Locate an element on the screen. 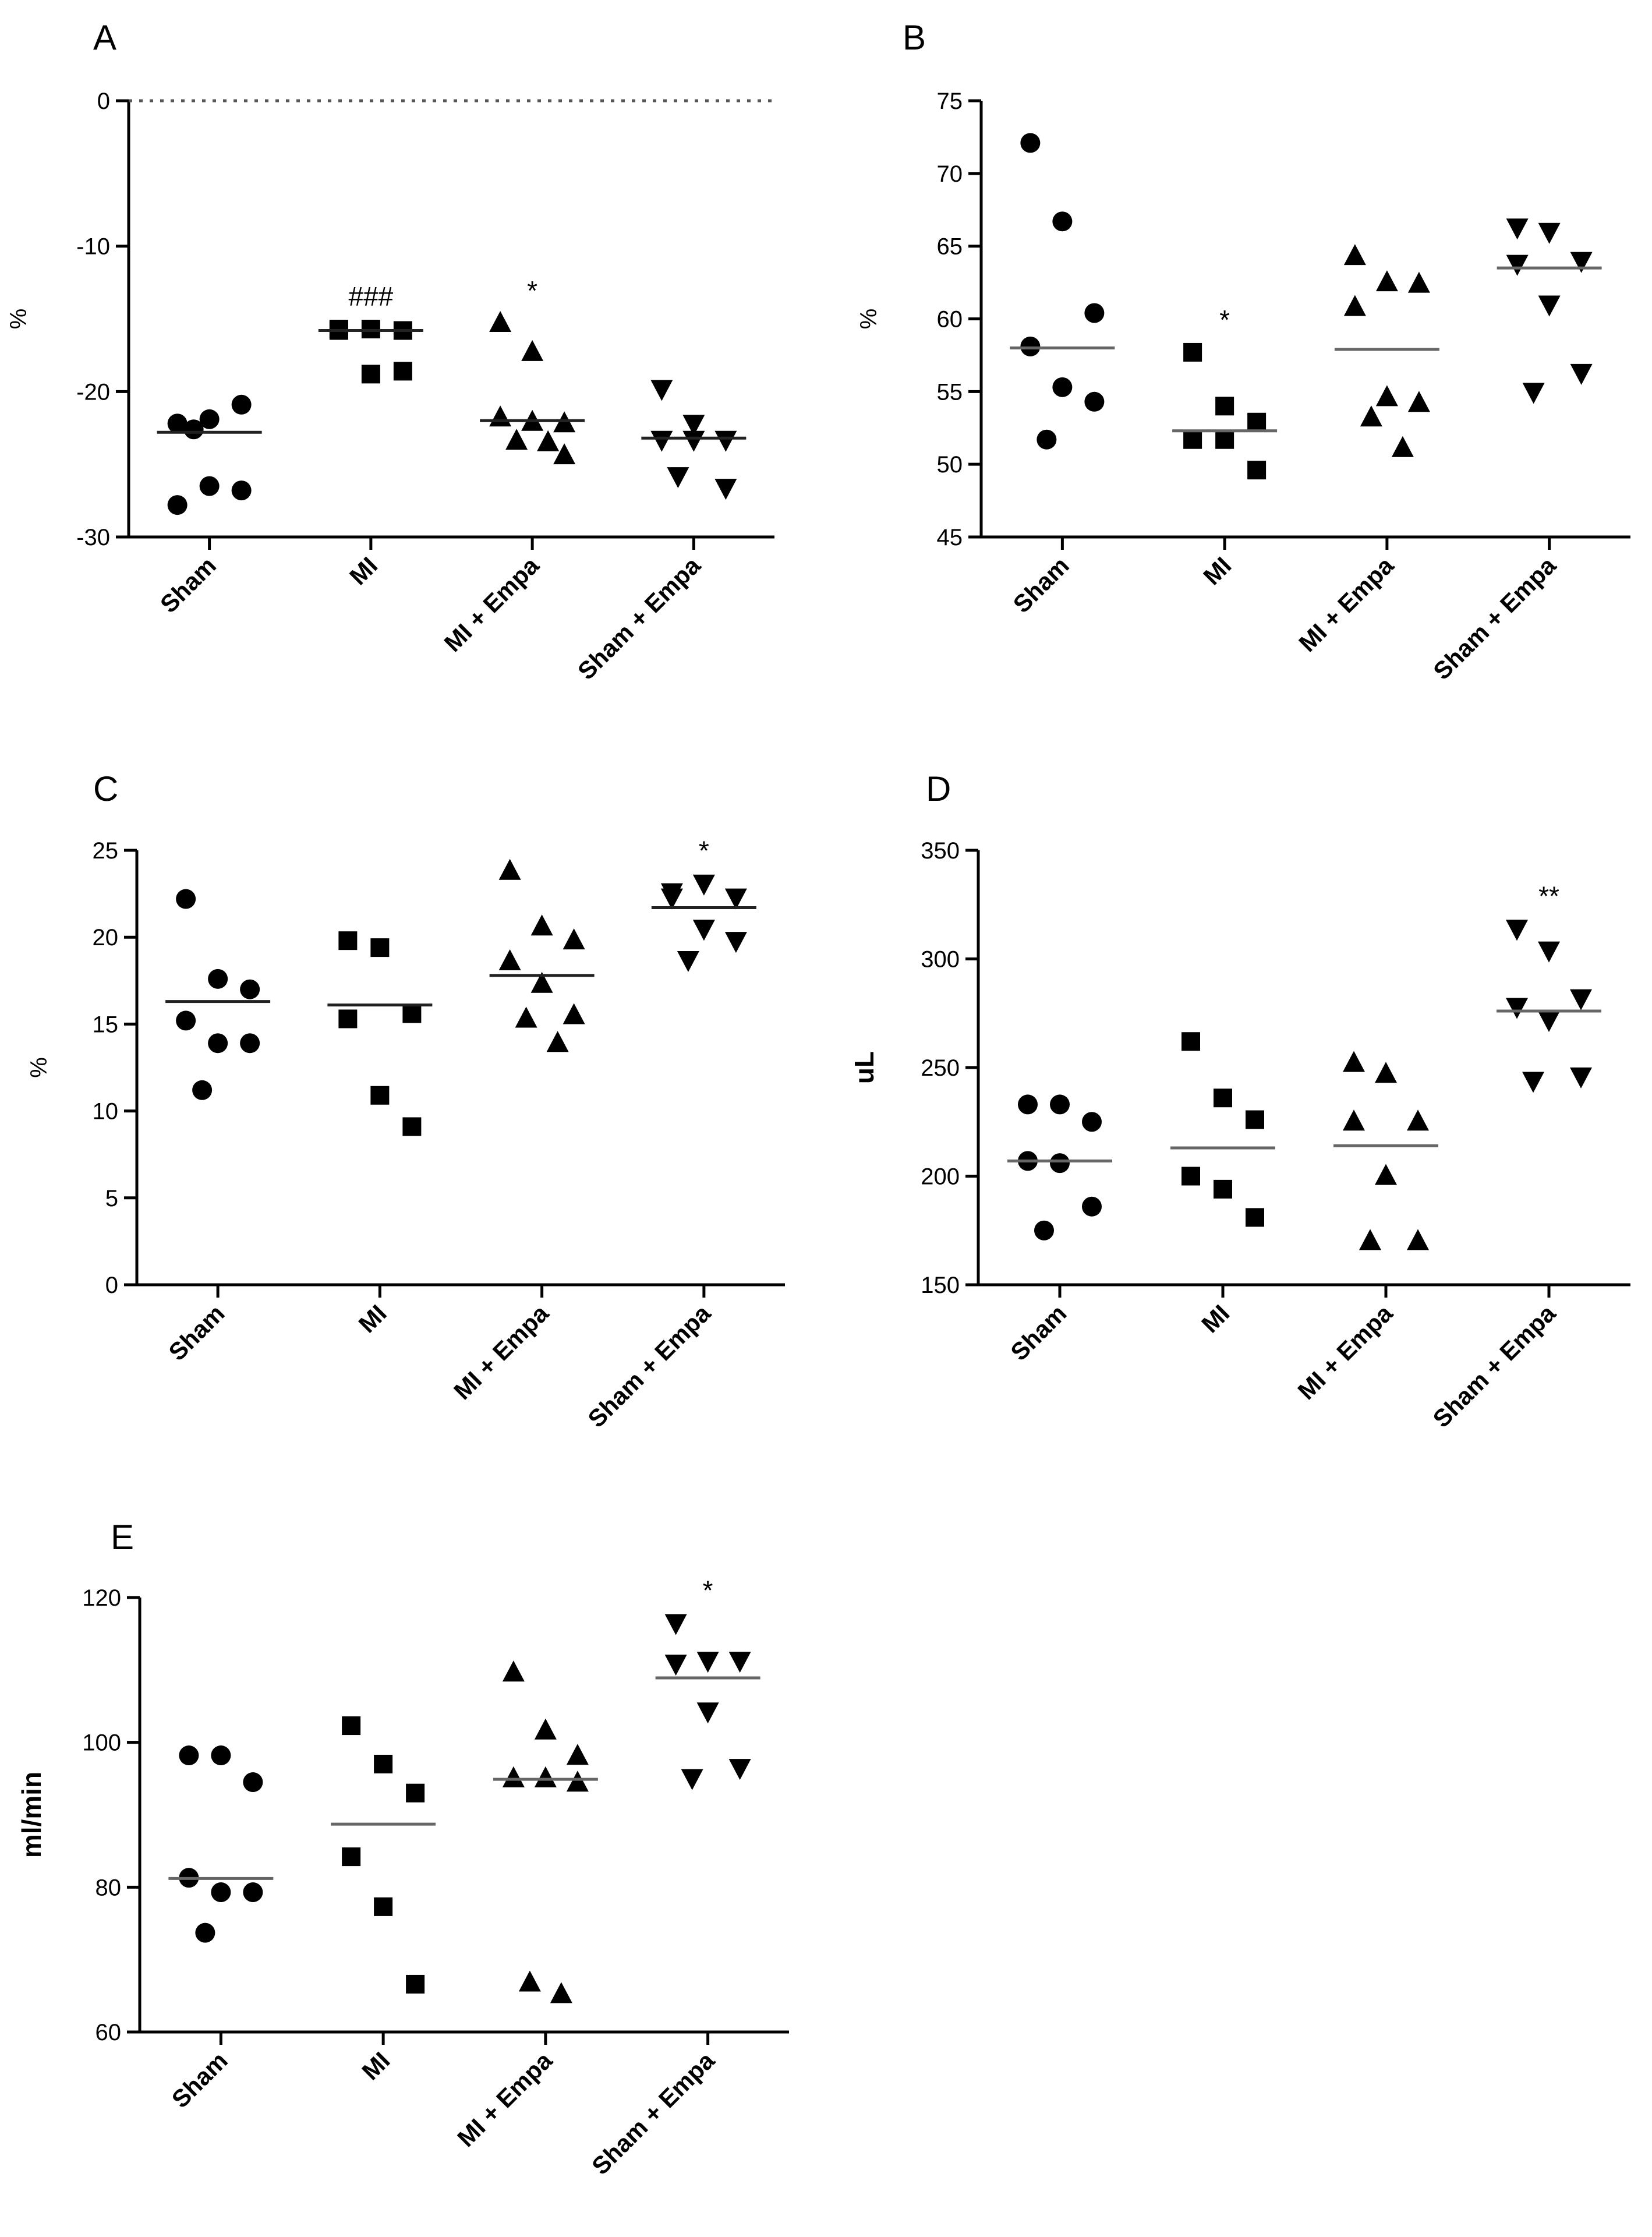 This screenshot has width=1652, height=2237. y-tick-label: 75 is located at coordinates (950, 101).